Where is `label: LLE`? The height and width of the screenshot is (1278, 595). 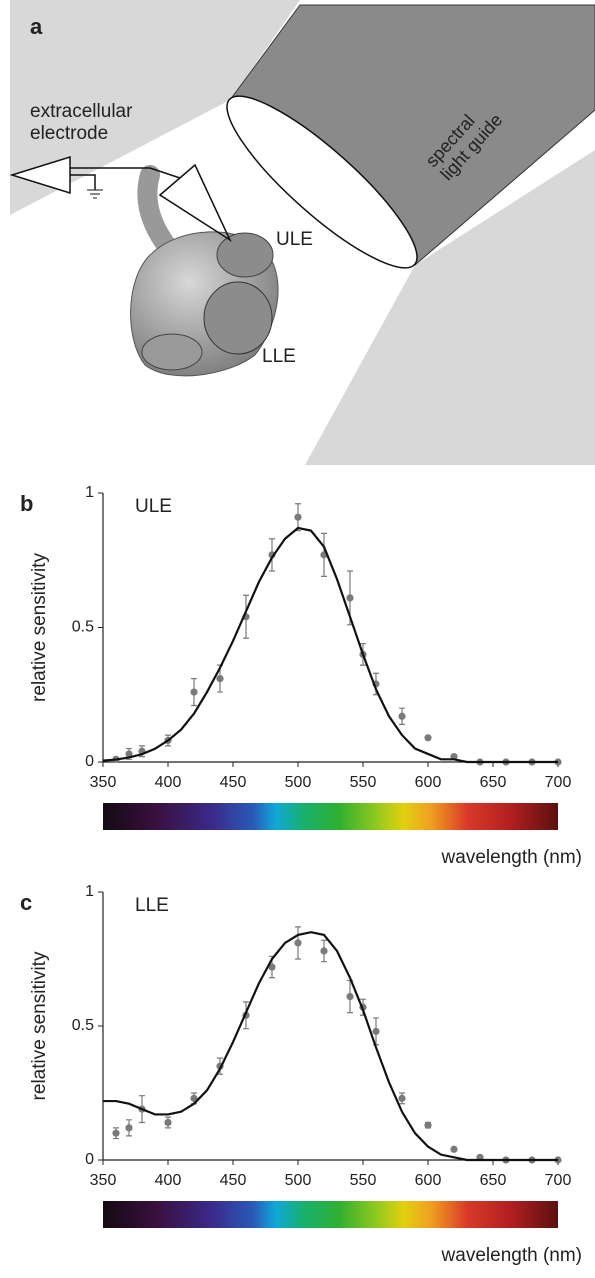 label: LLE is located at coordinates (279, 356).